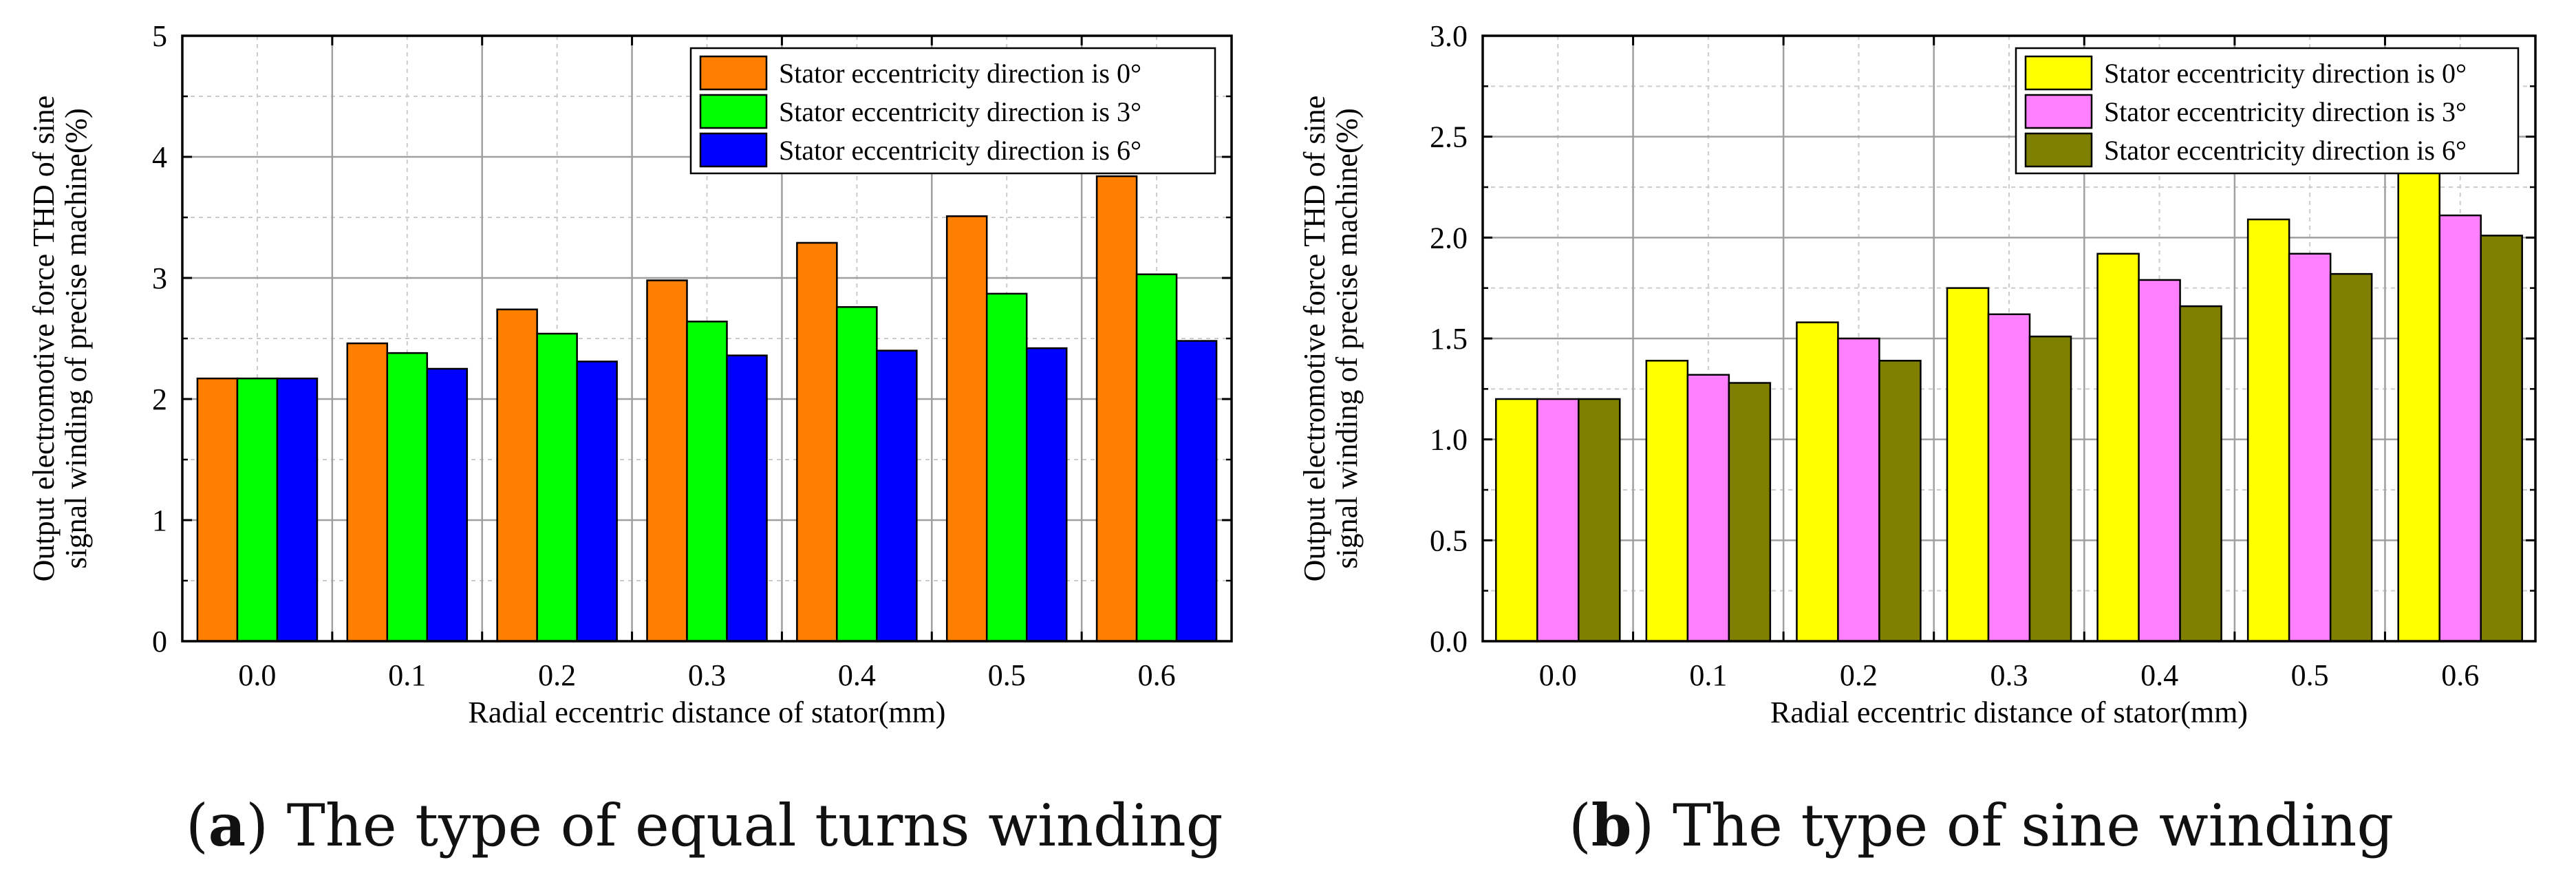 This screenshot has width=2576, height=882. Describe the element at coordinates (1900, 501) in the screenshot. I see `bar-b-s2-0.2` at that location.